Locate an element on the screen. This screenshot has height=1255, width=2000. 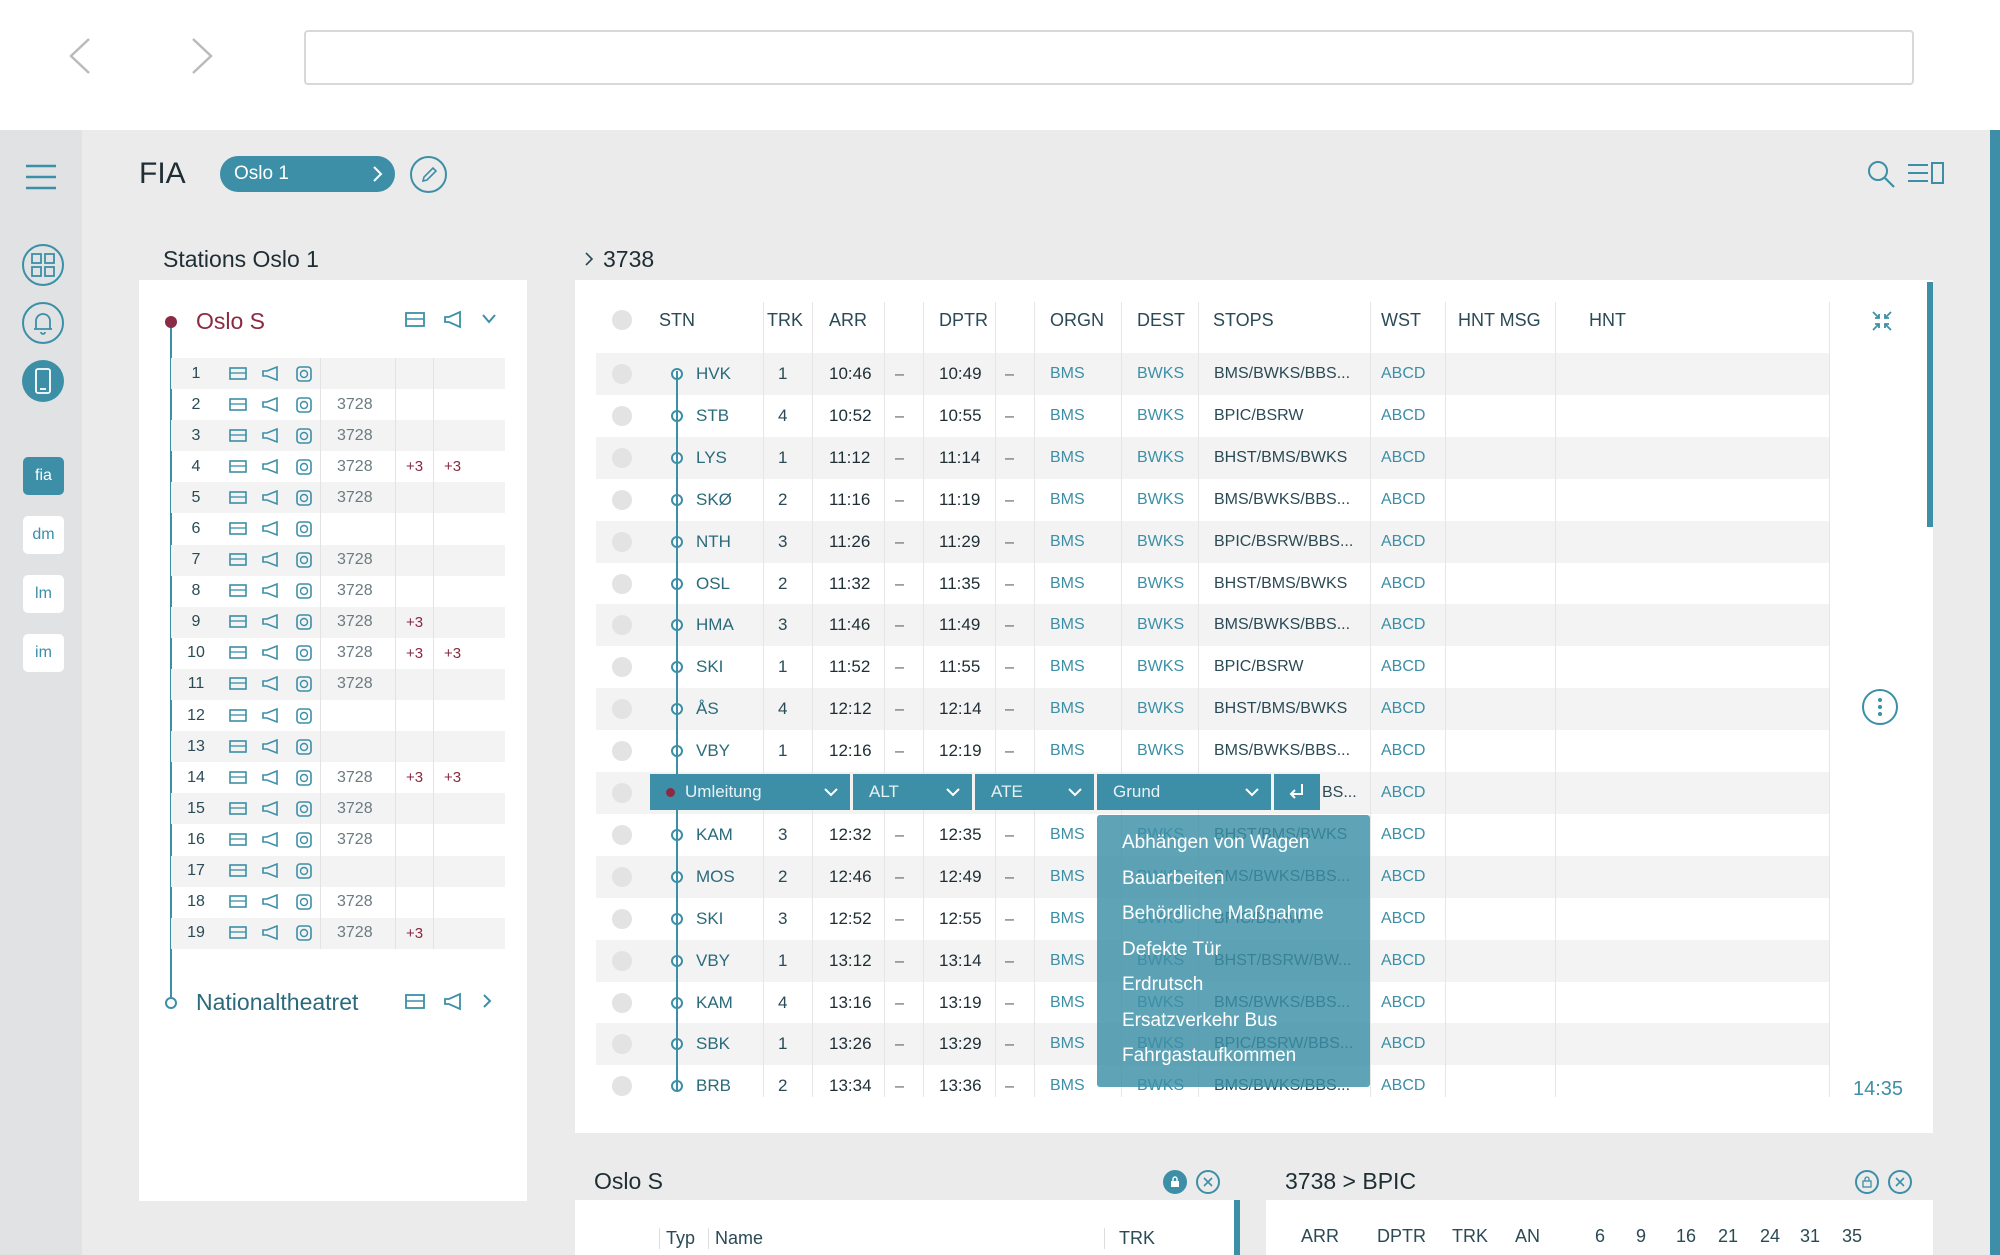
ate-select: ATE is located at coordinates (1034, 792).